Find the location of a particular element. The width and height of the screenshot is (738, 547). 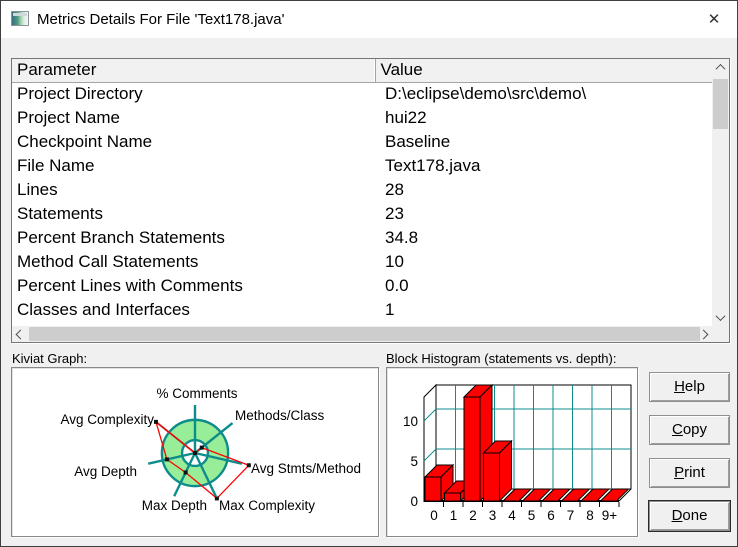

scroll-right-icon is located at coordinates (703, 334).